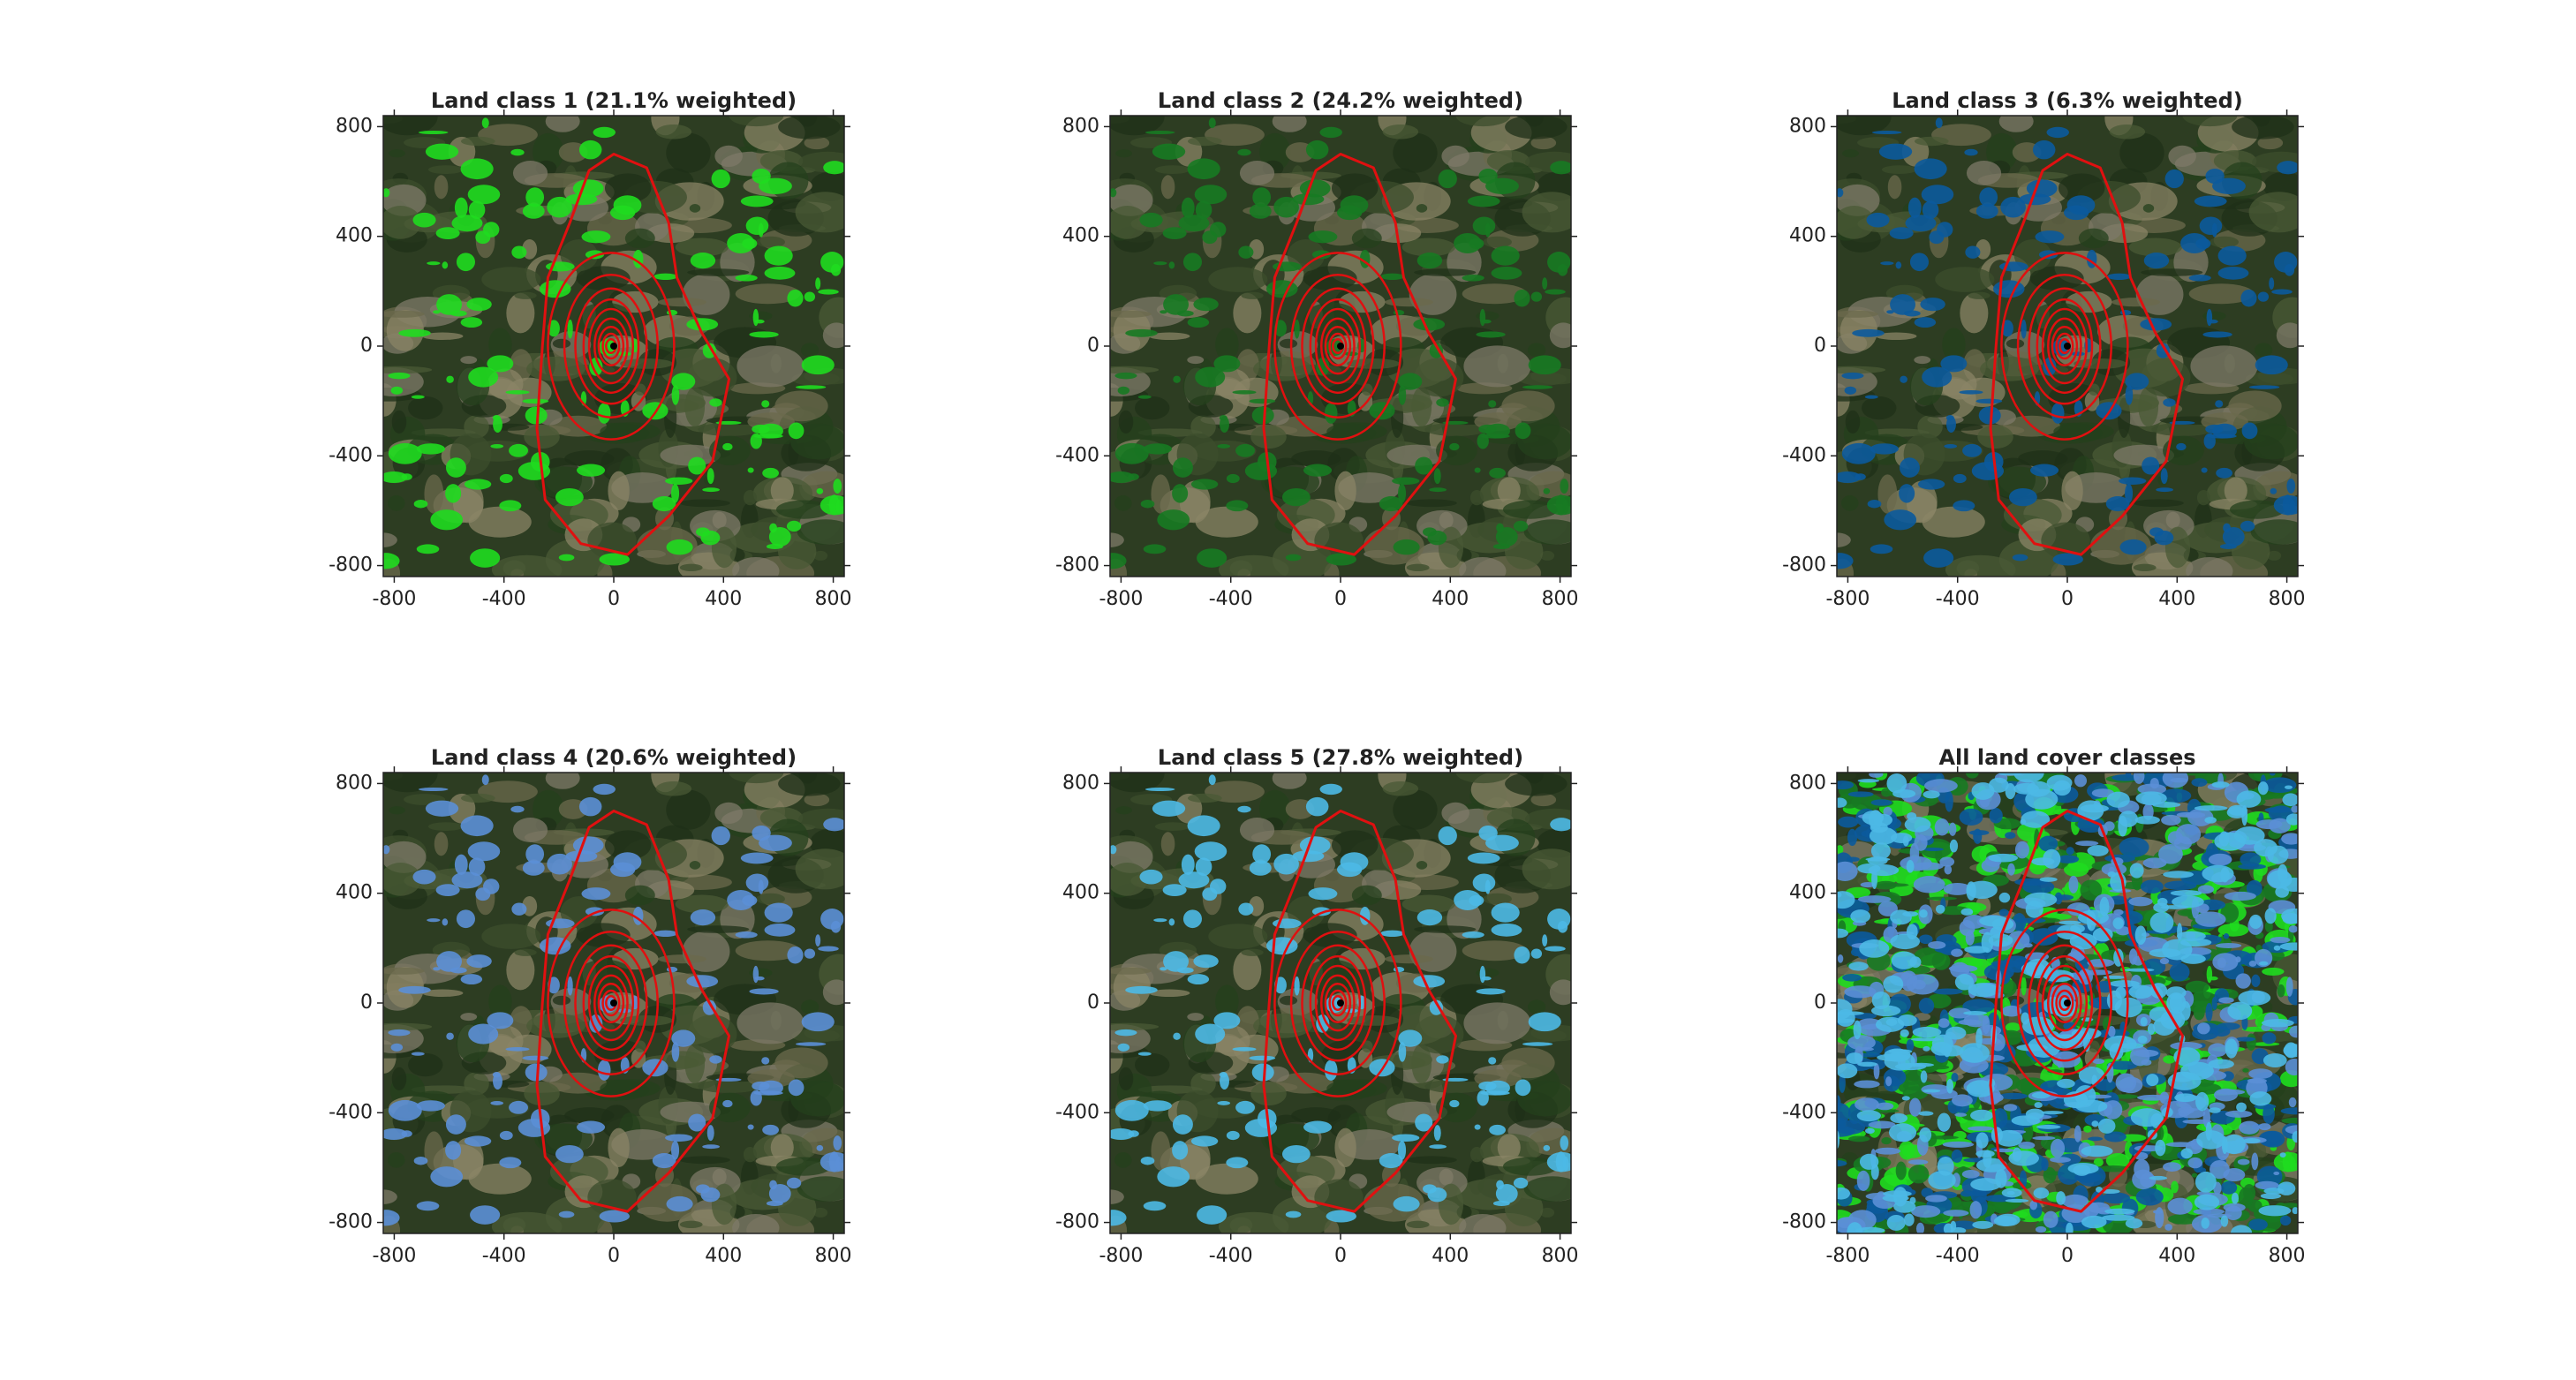  Describe the element at coordinates (614, 1256) in the screenshot. I see `x-tick-label: 0` at that location.